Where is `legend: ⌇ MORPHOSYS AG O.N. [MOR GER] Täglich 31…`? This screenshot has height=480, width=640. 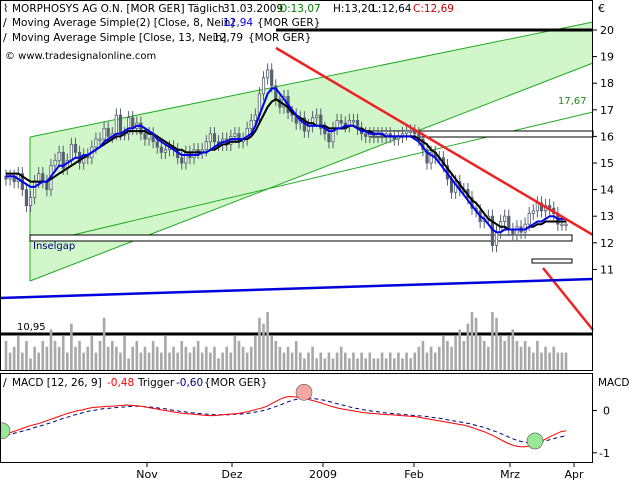
legend: ⌇ MORPHOSYS AG O.N. [MOR GER] Täglich 31… is located at coordinates (228, 32).